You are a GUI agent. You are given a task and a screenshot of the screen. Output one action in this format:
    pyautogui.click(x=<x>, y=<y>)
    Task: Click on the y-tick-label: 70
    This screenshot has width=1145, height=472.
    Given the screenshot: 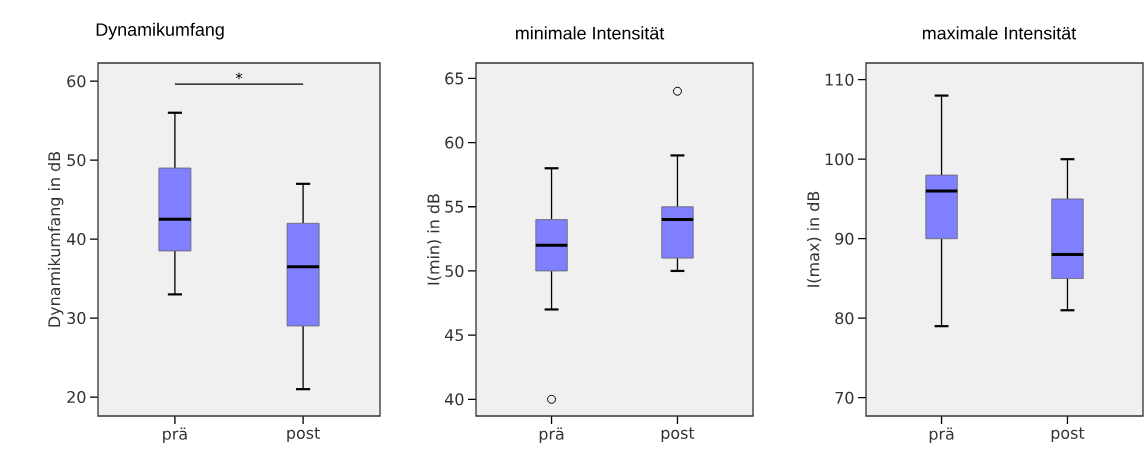 What is the action you would take?
    pyautogui.click(x=844, y=397)
    